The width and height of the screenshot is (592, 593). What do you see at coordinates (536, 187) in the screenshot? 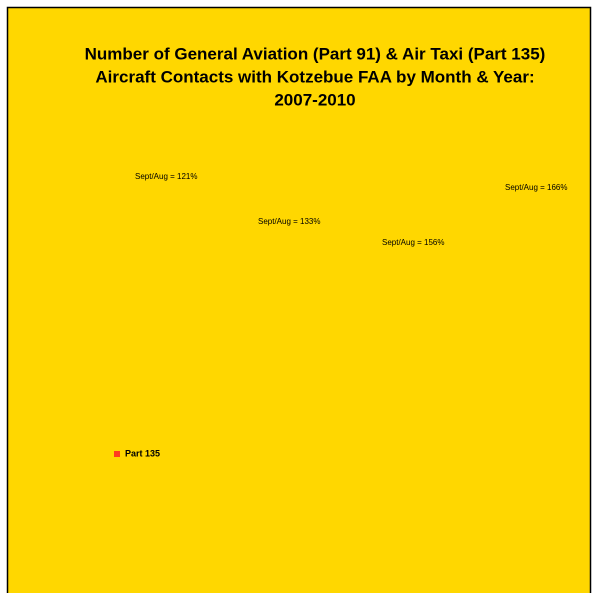
I see `annotation: Sept/Aug = 166%` at bounding box center [536, 187].